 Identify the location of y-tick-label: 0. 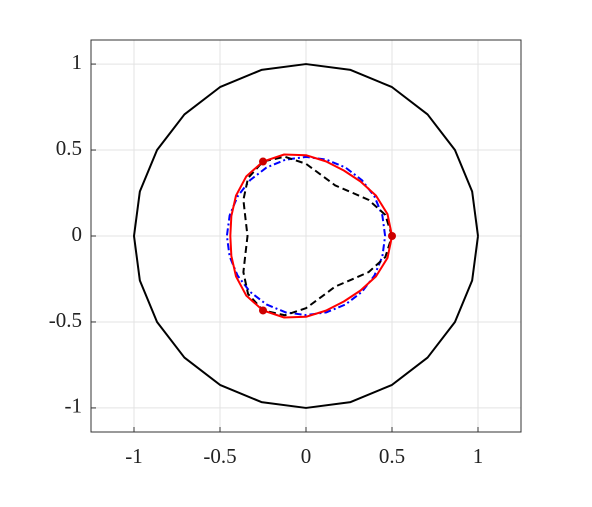
(77, 234).